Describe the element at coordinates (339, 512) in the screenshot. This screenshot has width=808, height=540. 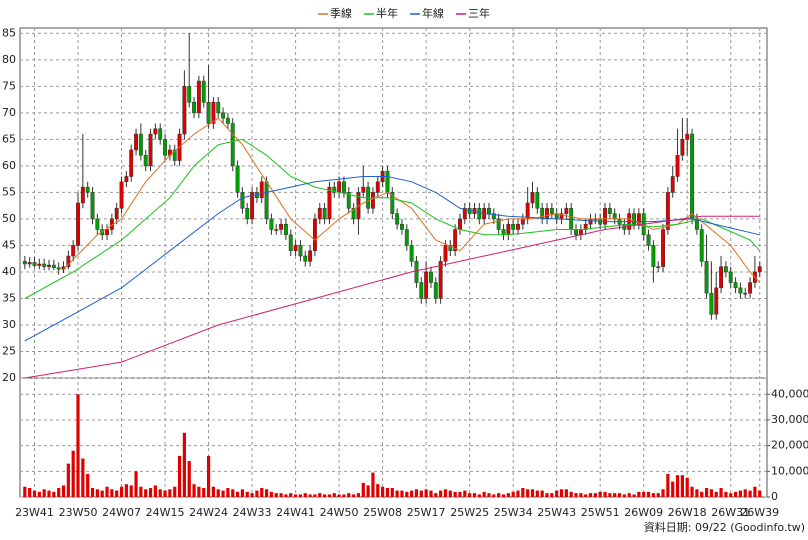
I see `x-tick-label: 24W50` at that location.